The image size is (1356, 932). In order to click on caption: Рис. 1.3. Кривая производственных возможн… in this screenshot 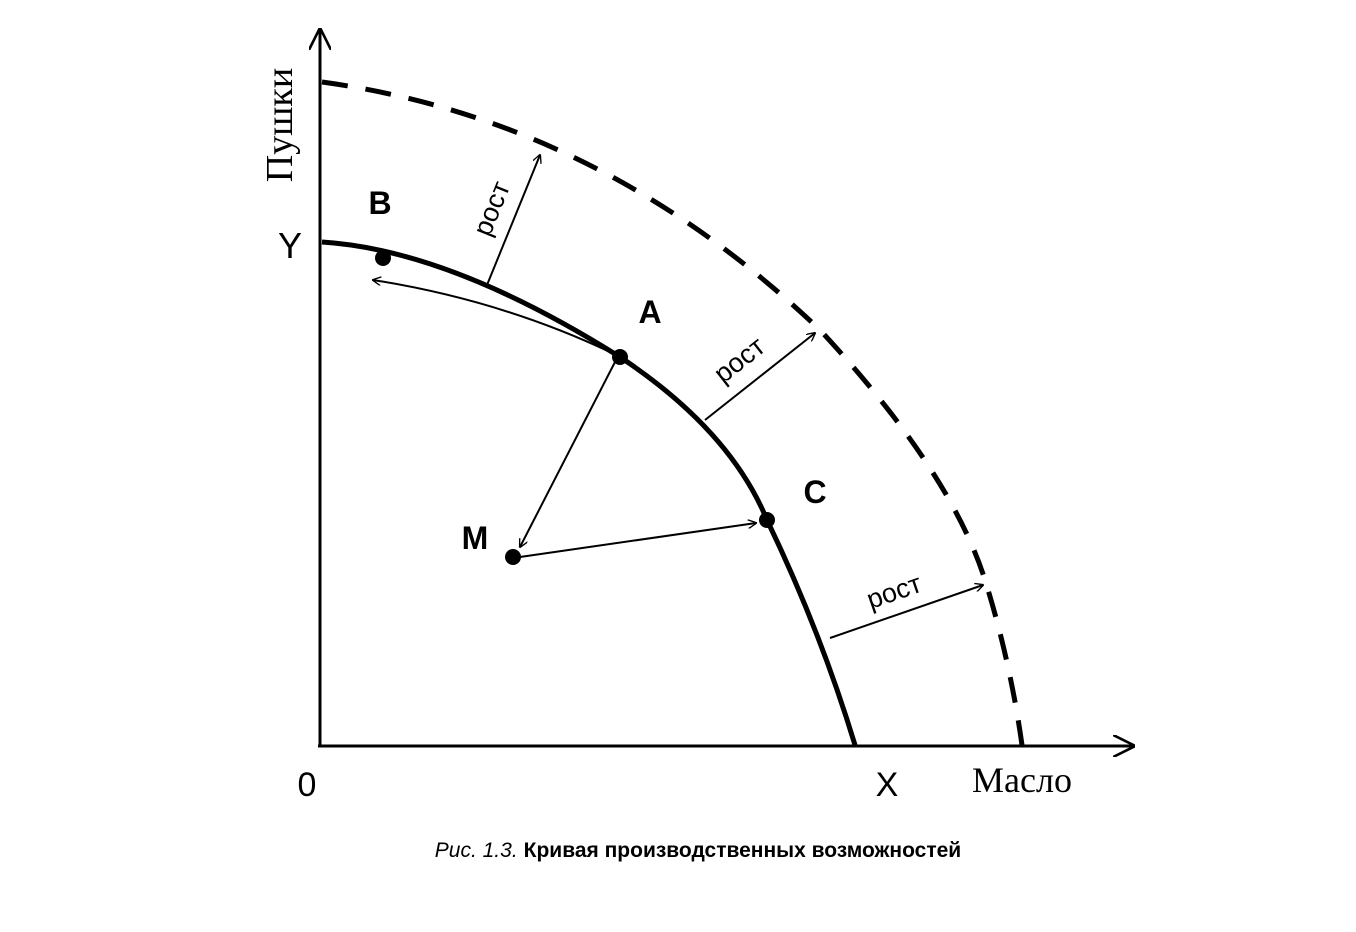, I will do `click(698, 850)`.